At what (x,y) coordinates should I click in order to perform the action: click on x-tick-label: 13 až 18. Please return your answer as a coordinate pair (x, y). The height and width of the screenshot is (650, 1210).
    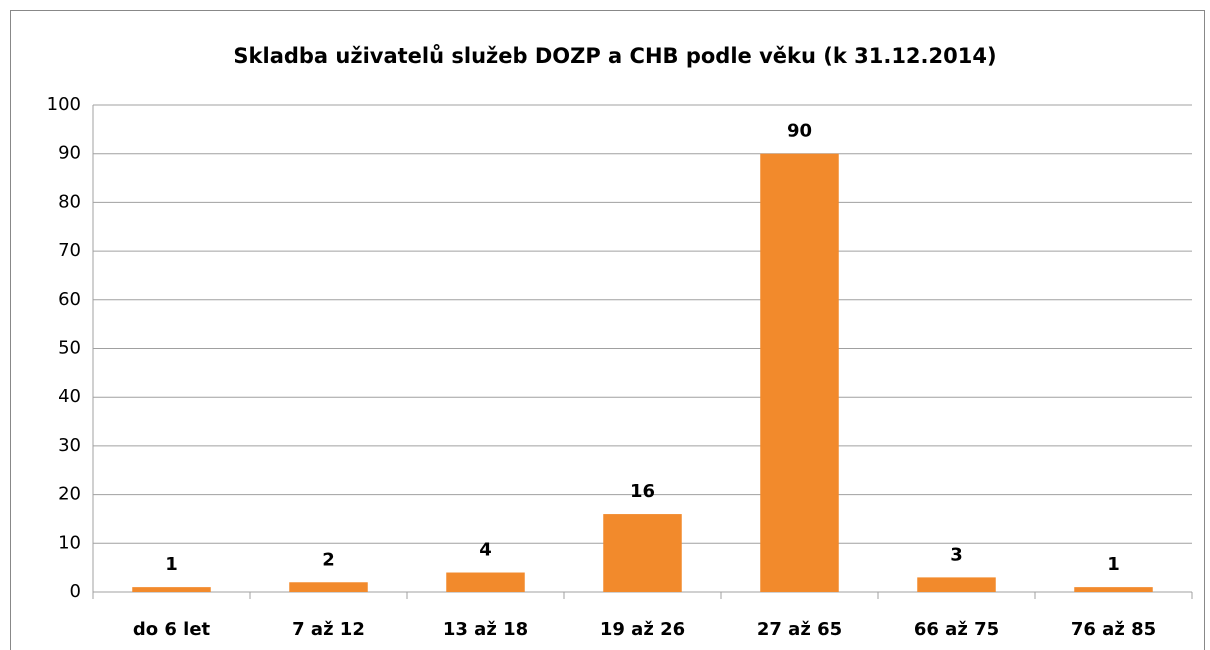
    Looking at the image, I should click on (485, 629).